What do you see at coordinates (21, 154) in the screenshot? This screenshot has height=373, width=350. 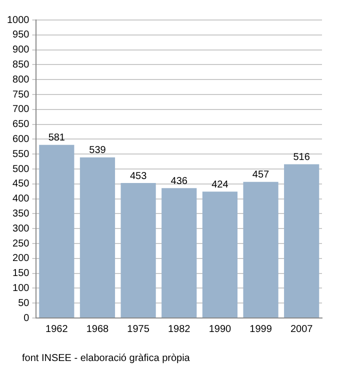 I see `y-tick-label: 550` at bounding box center [21, 154].